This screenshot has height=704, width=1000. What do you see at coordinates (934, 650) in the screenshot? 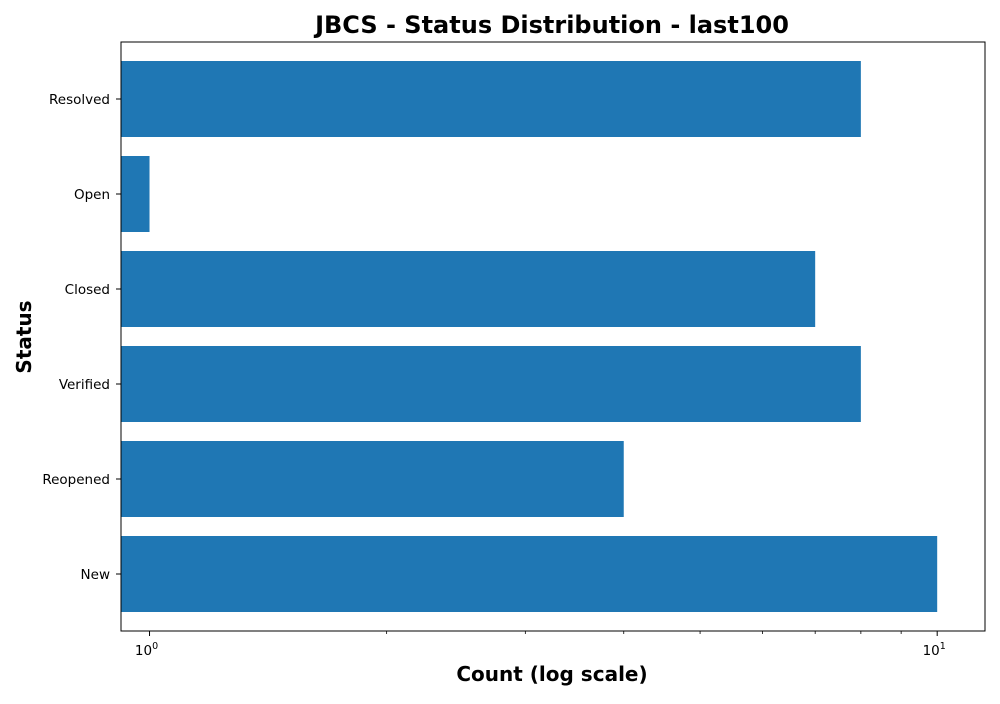
I see `x-tick-label: 10¹` at bounding box center [934, 650].